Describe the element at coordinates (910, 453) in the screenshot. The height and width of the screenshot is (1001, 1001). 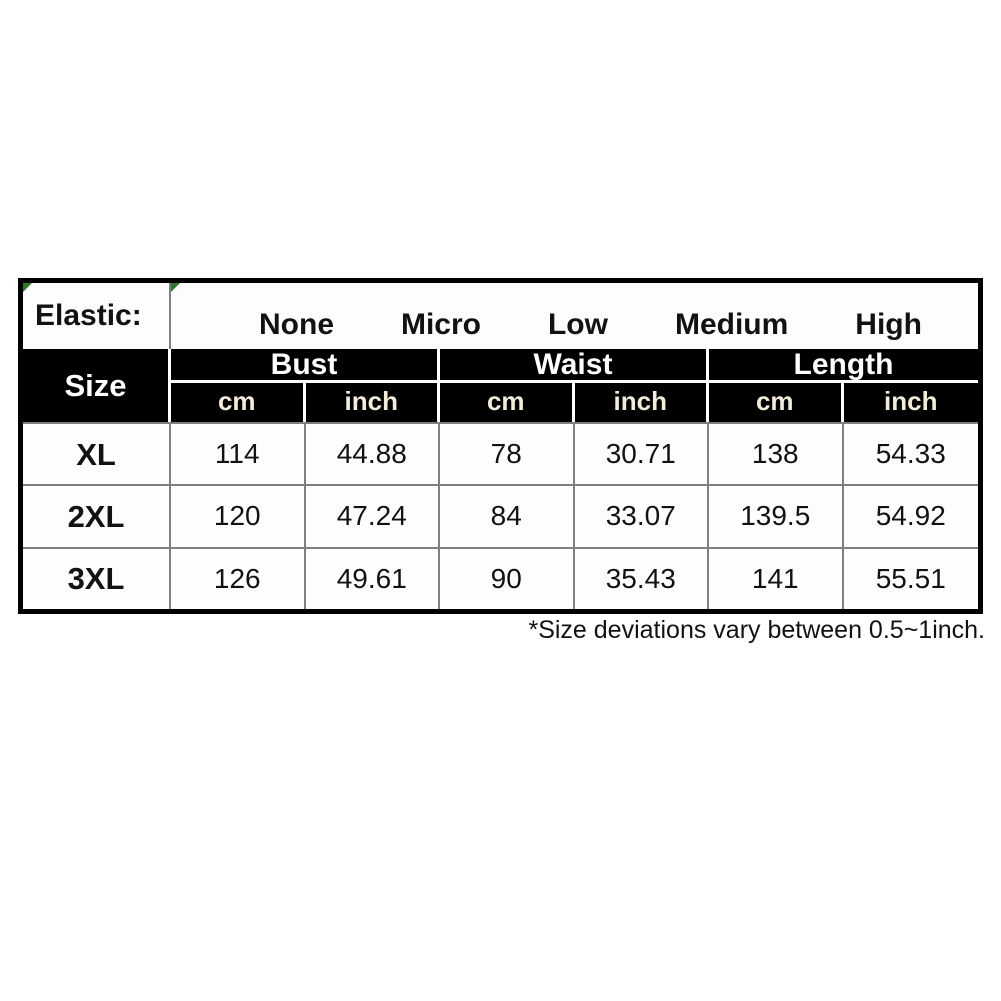
I see `cell-length-inch: 54.33` at that location.